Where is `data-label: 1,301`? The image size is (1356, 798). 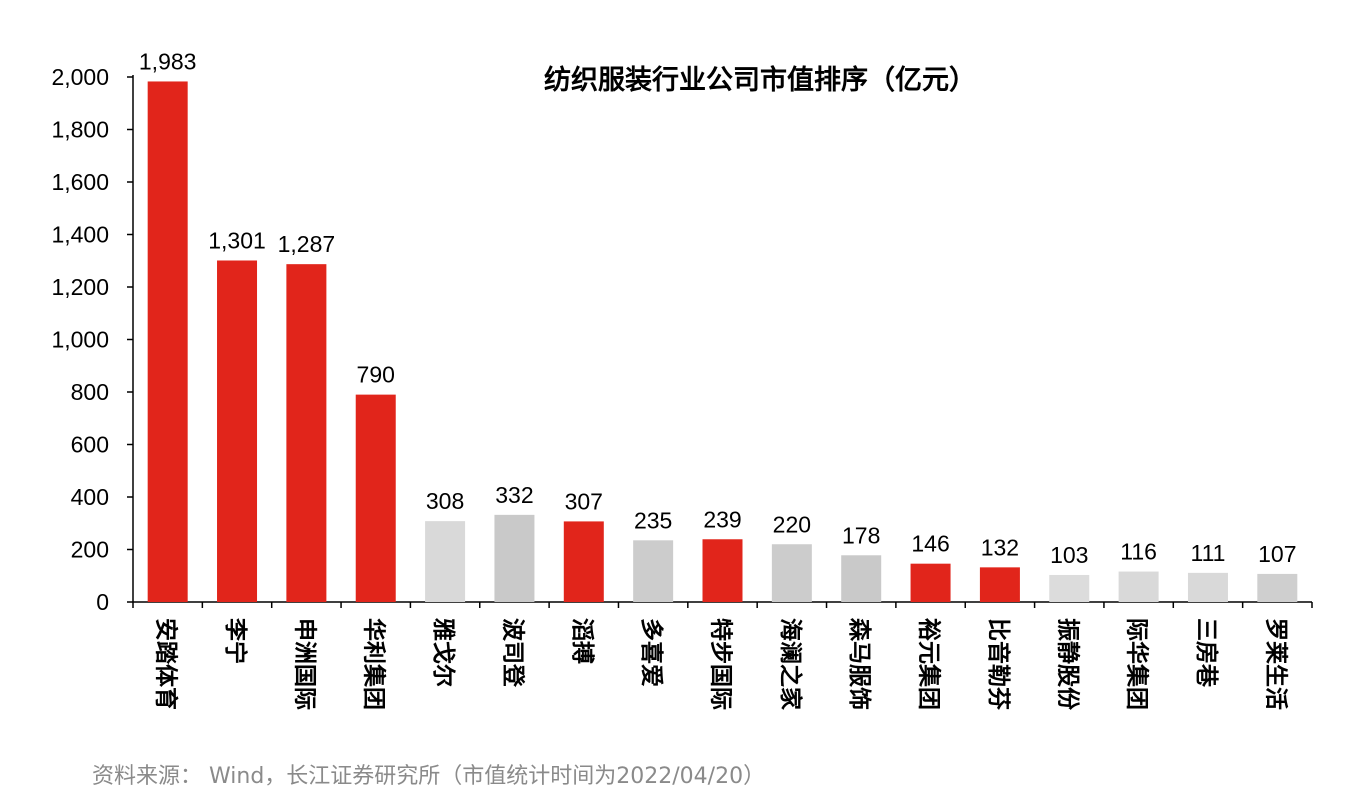
data-label: 1,301 is located at coordinates (237, 240).